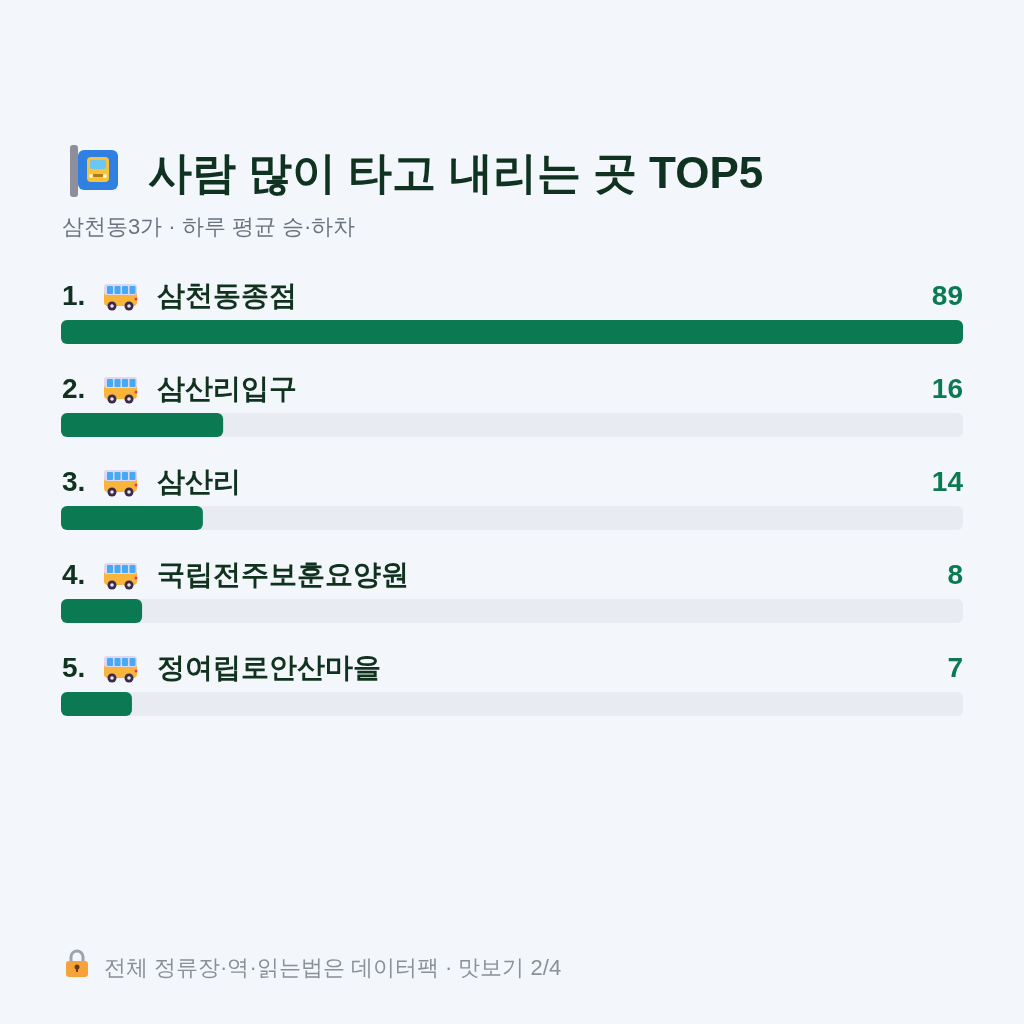  I want to click on data-label: 89, so click(947, 295).